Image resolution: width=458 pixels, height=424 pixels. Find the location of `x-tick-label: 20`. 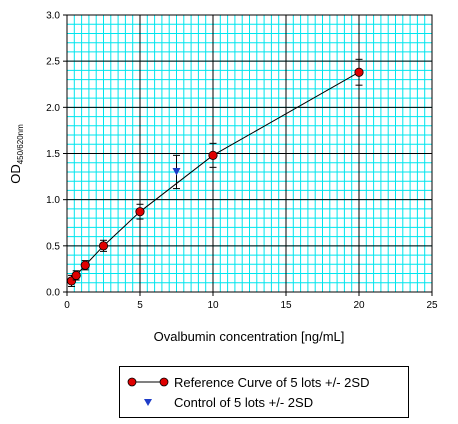

x-tick-label: 20 is located at coordinates (359, 305).